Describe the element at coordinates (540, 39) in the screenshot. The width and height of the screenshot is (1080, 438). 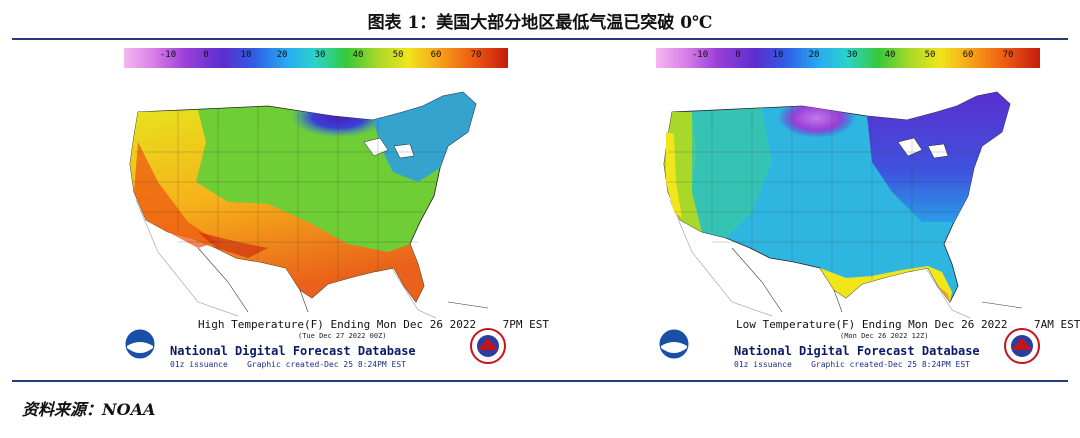
I see `top-rule` at that location.